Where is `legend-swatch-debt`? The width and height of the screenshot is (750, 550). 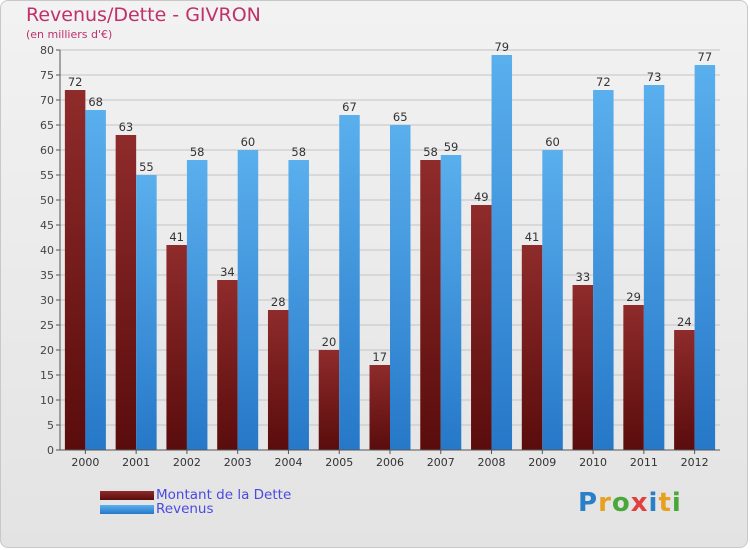 legend-swatch-debt is located at coordinates (127, 495).